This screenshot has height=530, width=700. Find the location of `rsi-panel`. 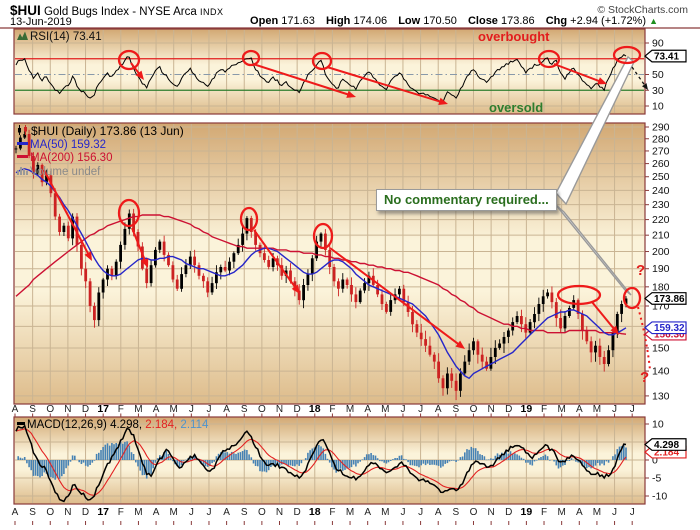

rsi-panel is located at coordinates (329, 71).